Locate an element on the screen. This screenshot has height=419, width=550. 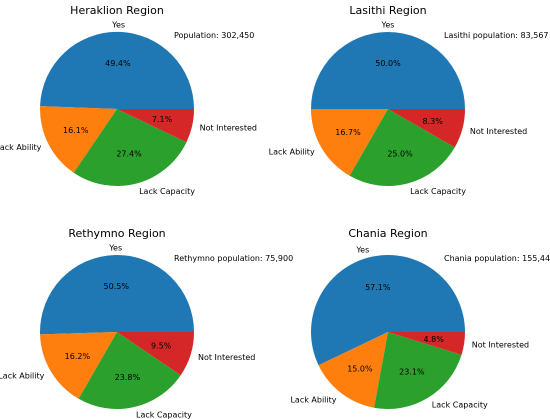
chart-title: Rethymno Region is located at coordinates (116, 233).